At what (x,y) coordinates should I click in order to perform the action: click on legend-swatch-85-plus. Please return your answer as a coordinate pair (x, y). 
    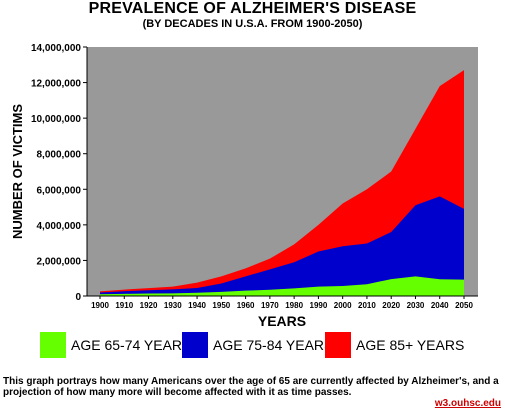
    Looking at the image, I should click on (338, 345).